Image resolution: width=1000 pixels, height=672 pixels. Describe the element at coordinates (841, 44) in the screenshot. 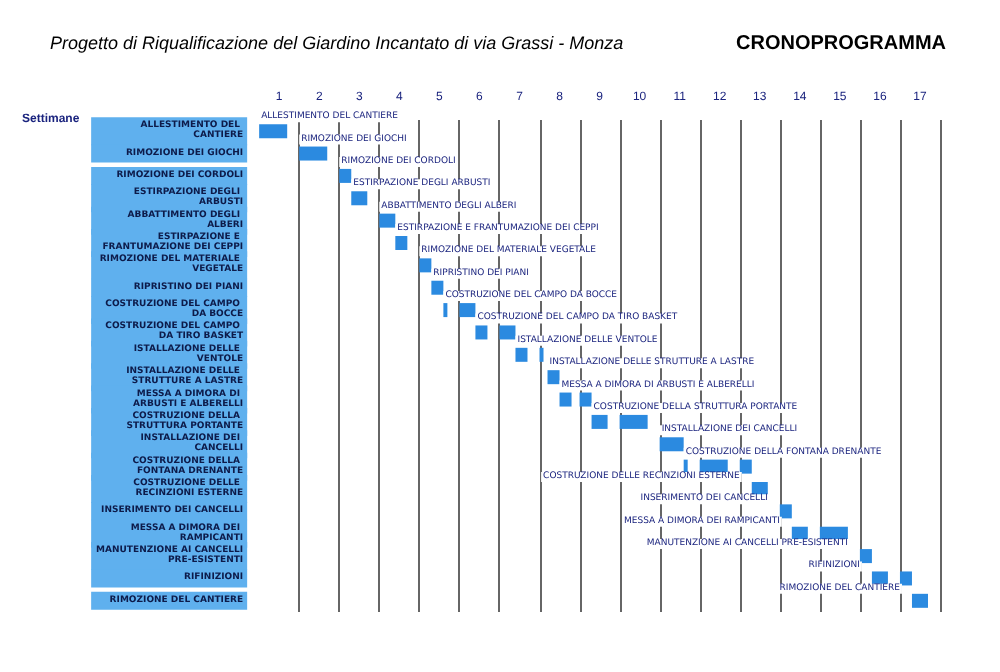

I see `chart-subtitle: CRONOPROGRAMMA` at that location.